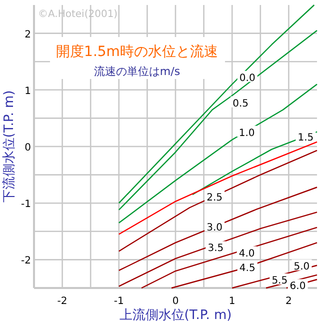  Describe the element at coordinates (306, 138) in the screenshot. I see `annotation: 1.5` at that location.